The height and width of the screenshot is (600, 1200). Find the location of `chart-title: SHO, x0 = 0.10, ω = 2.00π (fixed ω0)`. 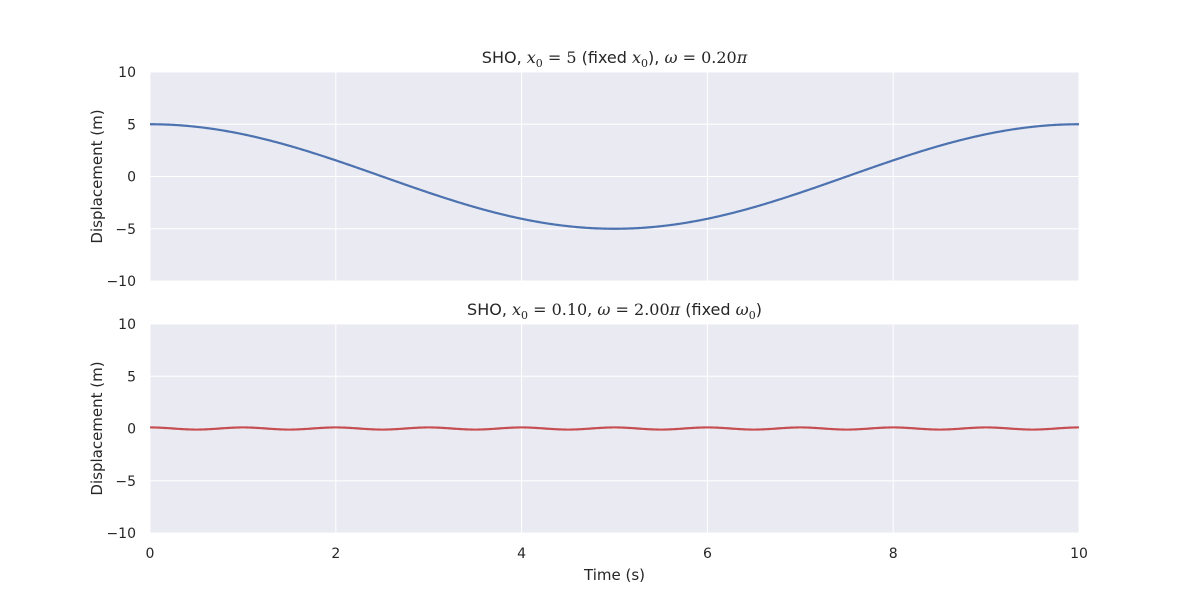

chart-title: SHO, x0 = 0.10, ω = 2.00π (fixed ω0) is located at coordinates (614, 311).